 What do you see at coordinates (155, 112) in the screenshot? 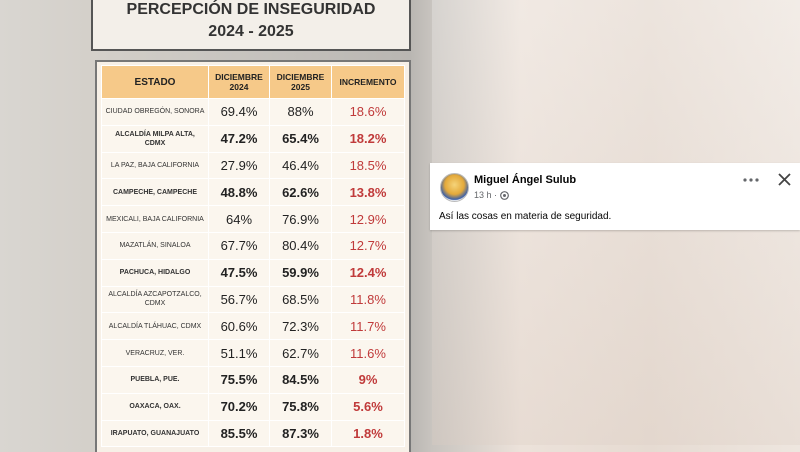
I see `state-cell: CIUDAD OBREGÓN, SONORA` at bounding box center [155, 112].